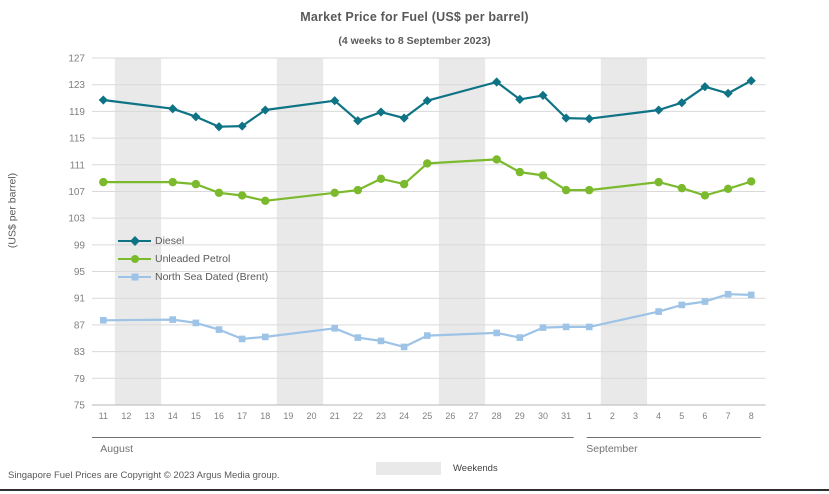 This screenshot has height=494, width=829. Describe the element at coordinates (751, 416) in the screenshot. I see `x-tick-label: 8` at that location.